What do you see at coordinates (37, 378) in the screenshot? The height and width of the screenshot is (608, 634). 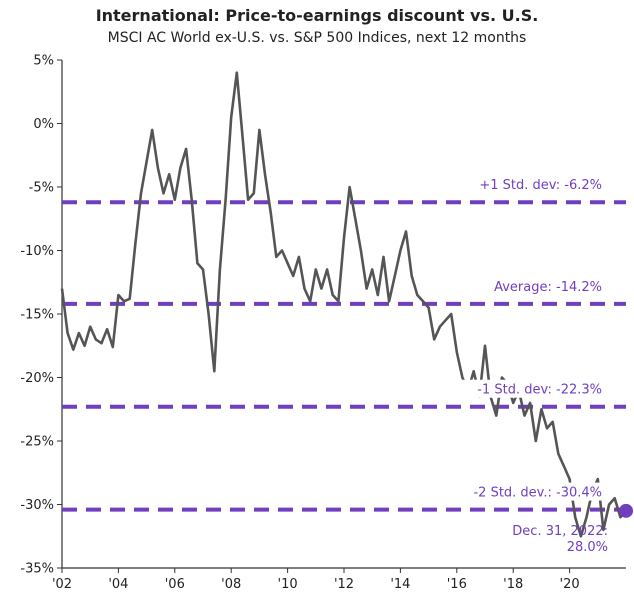 I see `y-tick-label: -20%` at bounding box center [37, 378].